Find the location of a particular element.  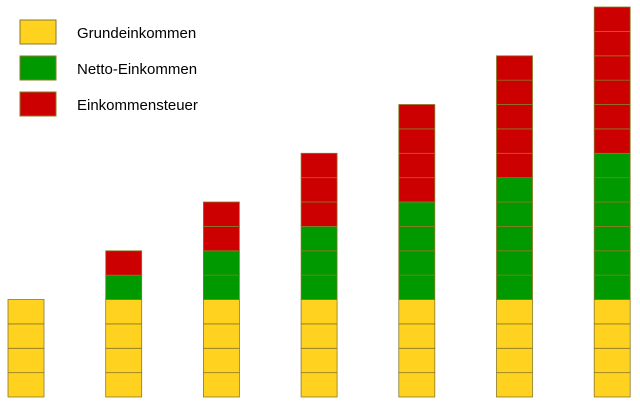

legend-swatch-grundeinkommen is located at coordinates (38, 32).